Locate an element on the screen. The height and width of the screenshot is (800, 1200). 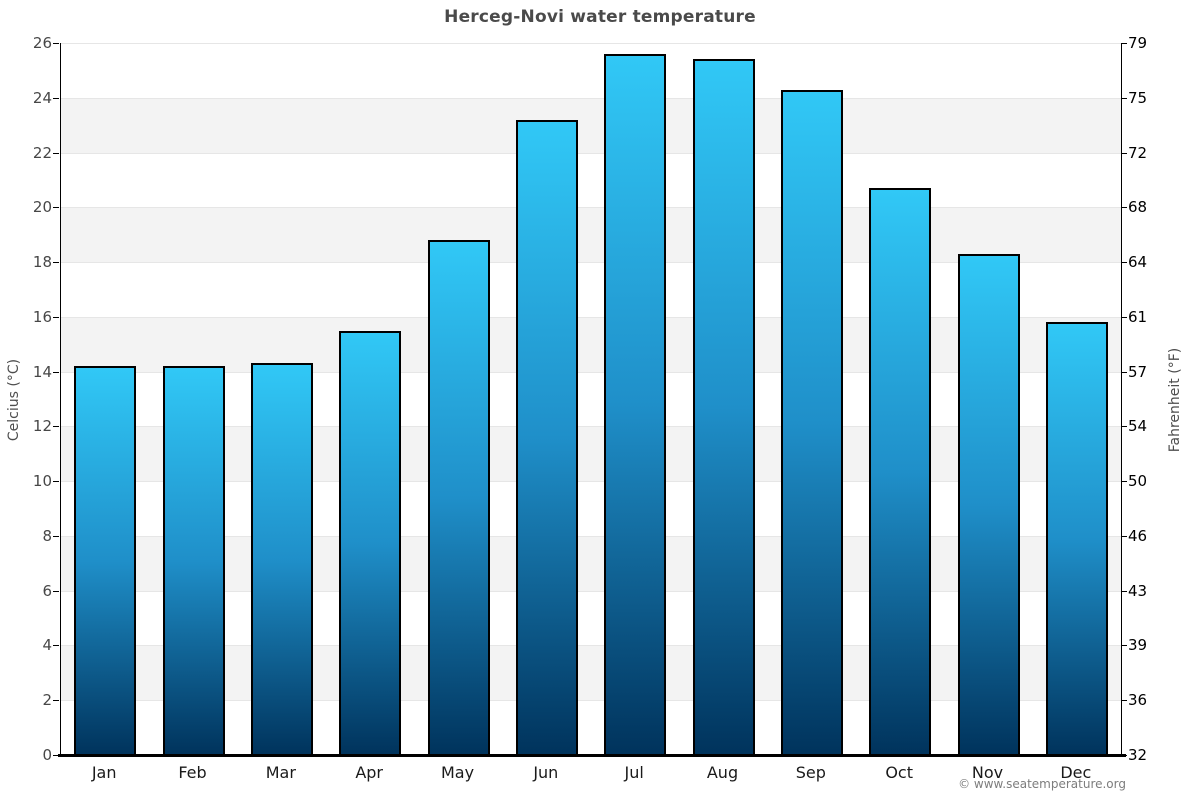
x-axis-line is located at coordinates (592, 755).